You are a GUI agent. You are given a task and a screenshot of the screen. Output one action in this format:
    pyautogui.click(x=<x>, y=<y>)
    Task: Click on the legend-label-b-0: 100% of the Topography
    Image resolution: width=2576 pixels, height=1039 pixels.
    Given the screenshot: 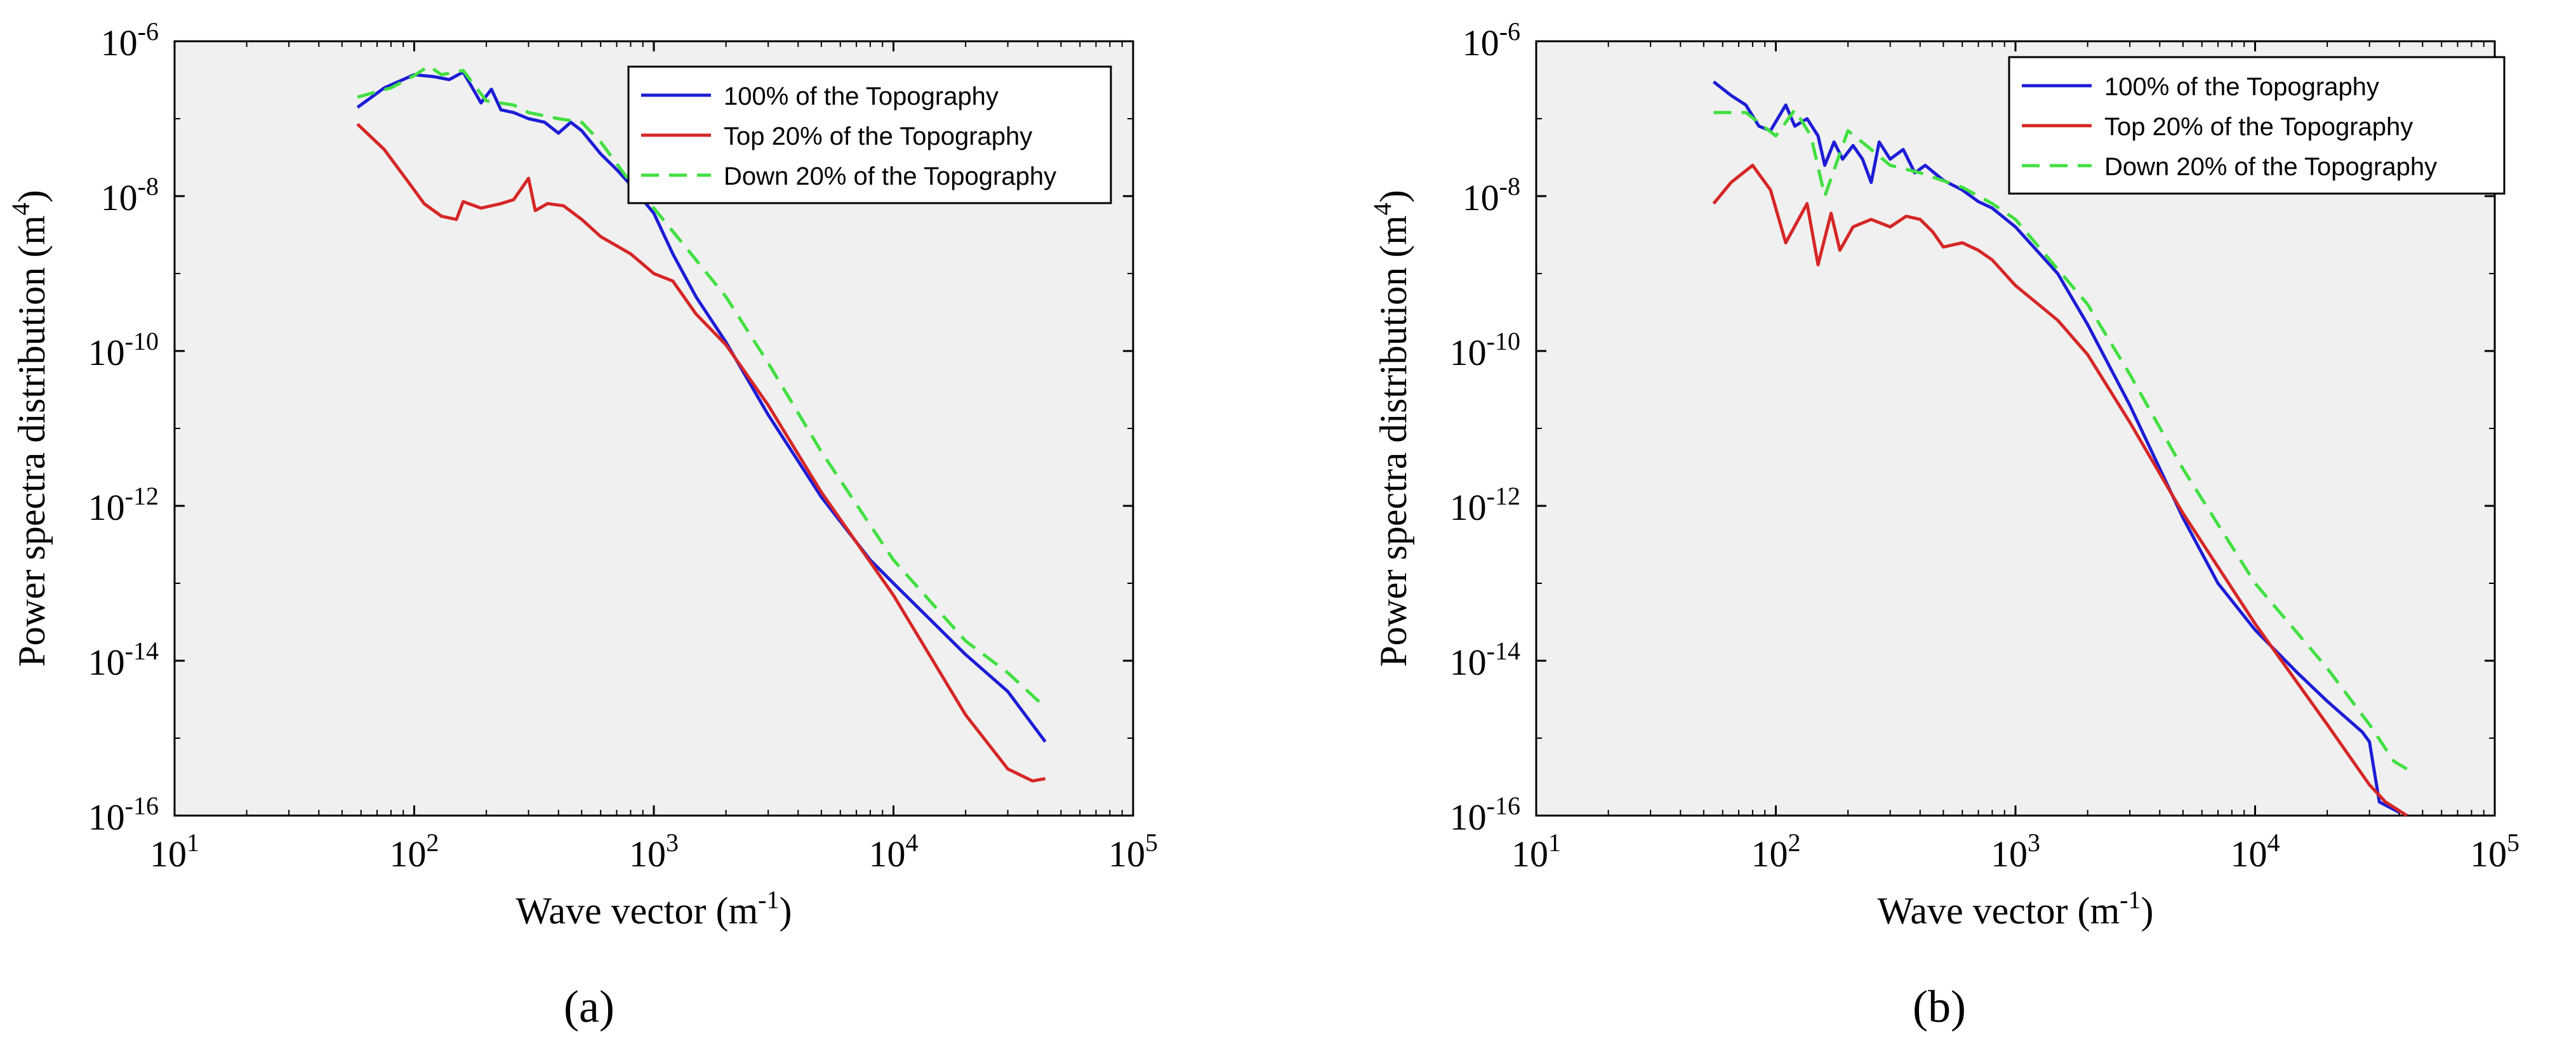 What is the action you would take?
    pyautogui.click(x=2241, y=87)
    